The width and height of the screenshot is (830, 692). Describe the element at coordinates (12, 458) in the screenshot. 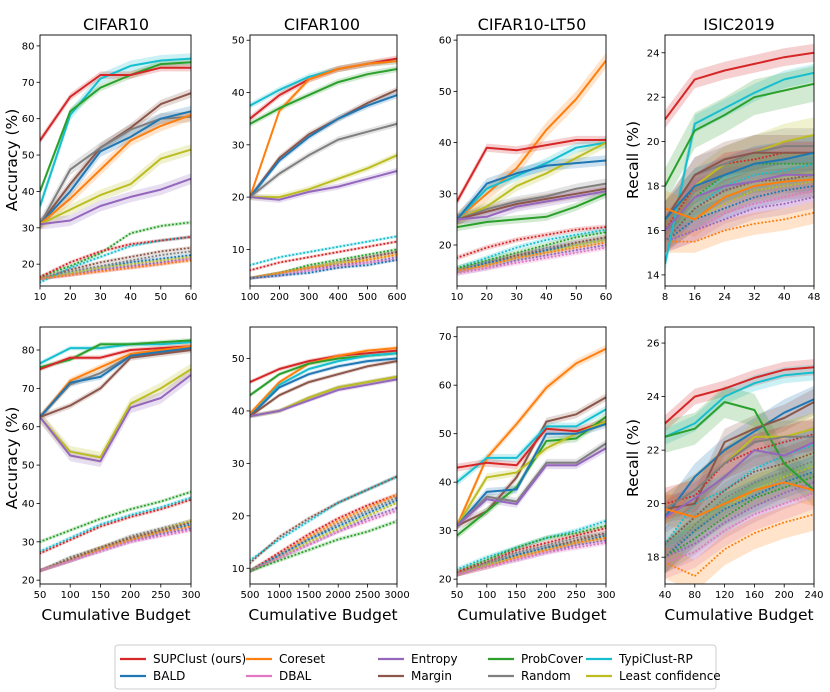

I see `bottom-row-ylabel: Accuracy (%)` at that location.